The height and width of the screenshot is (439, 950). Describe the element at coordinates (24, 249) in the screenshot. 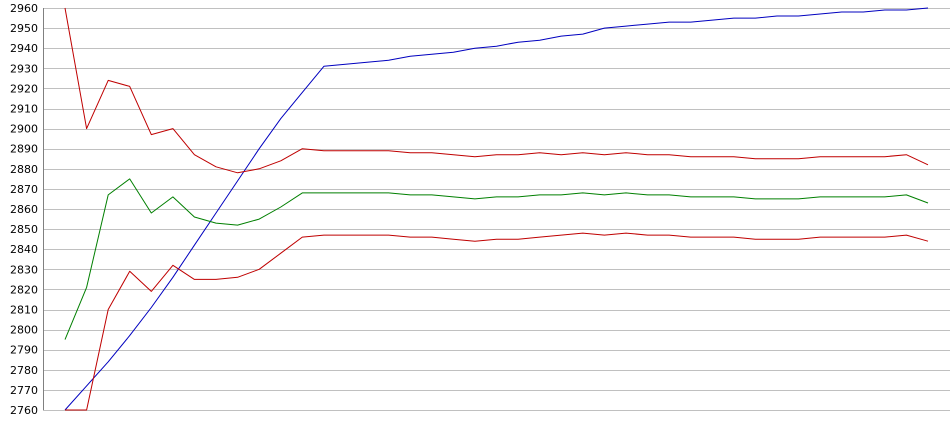

I see `y-tick-label: 2840` at that location.